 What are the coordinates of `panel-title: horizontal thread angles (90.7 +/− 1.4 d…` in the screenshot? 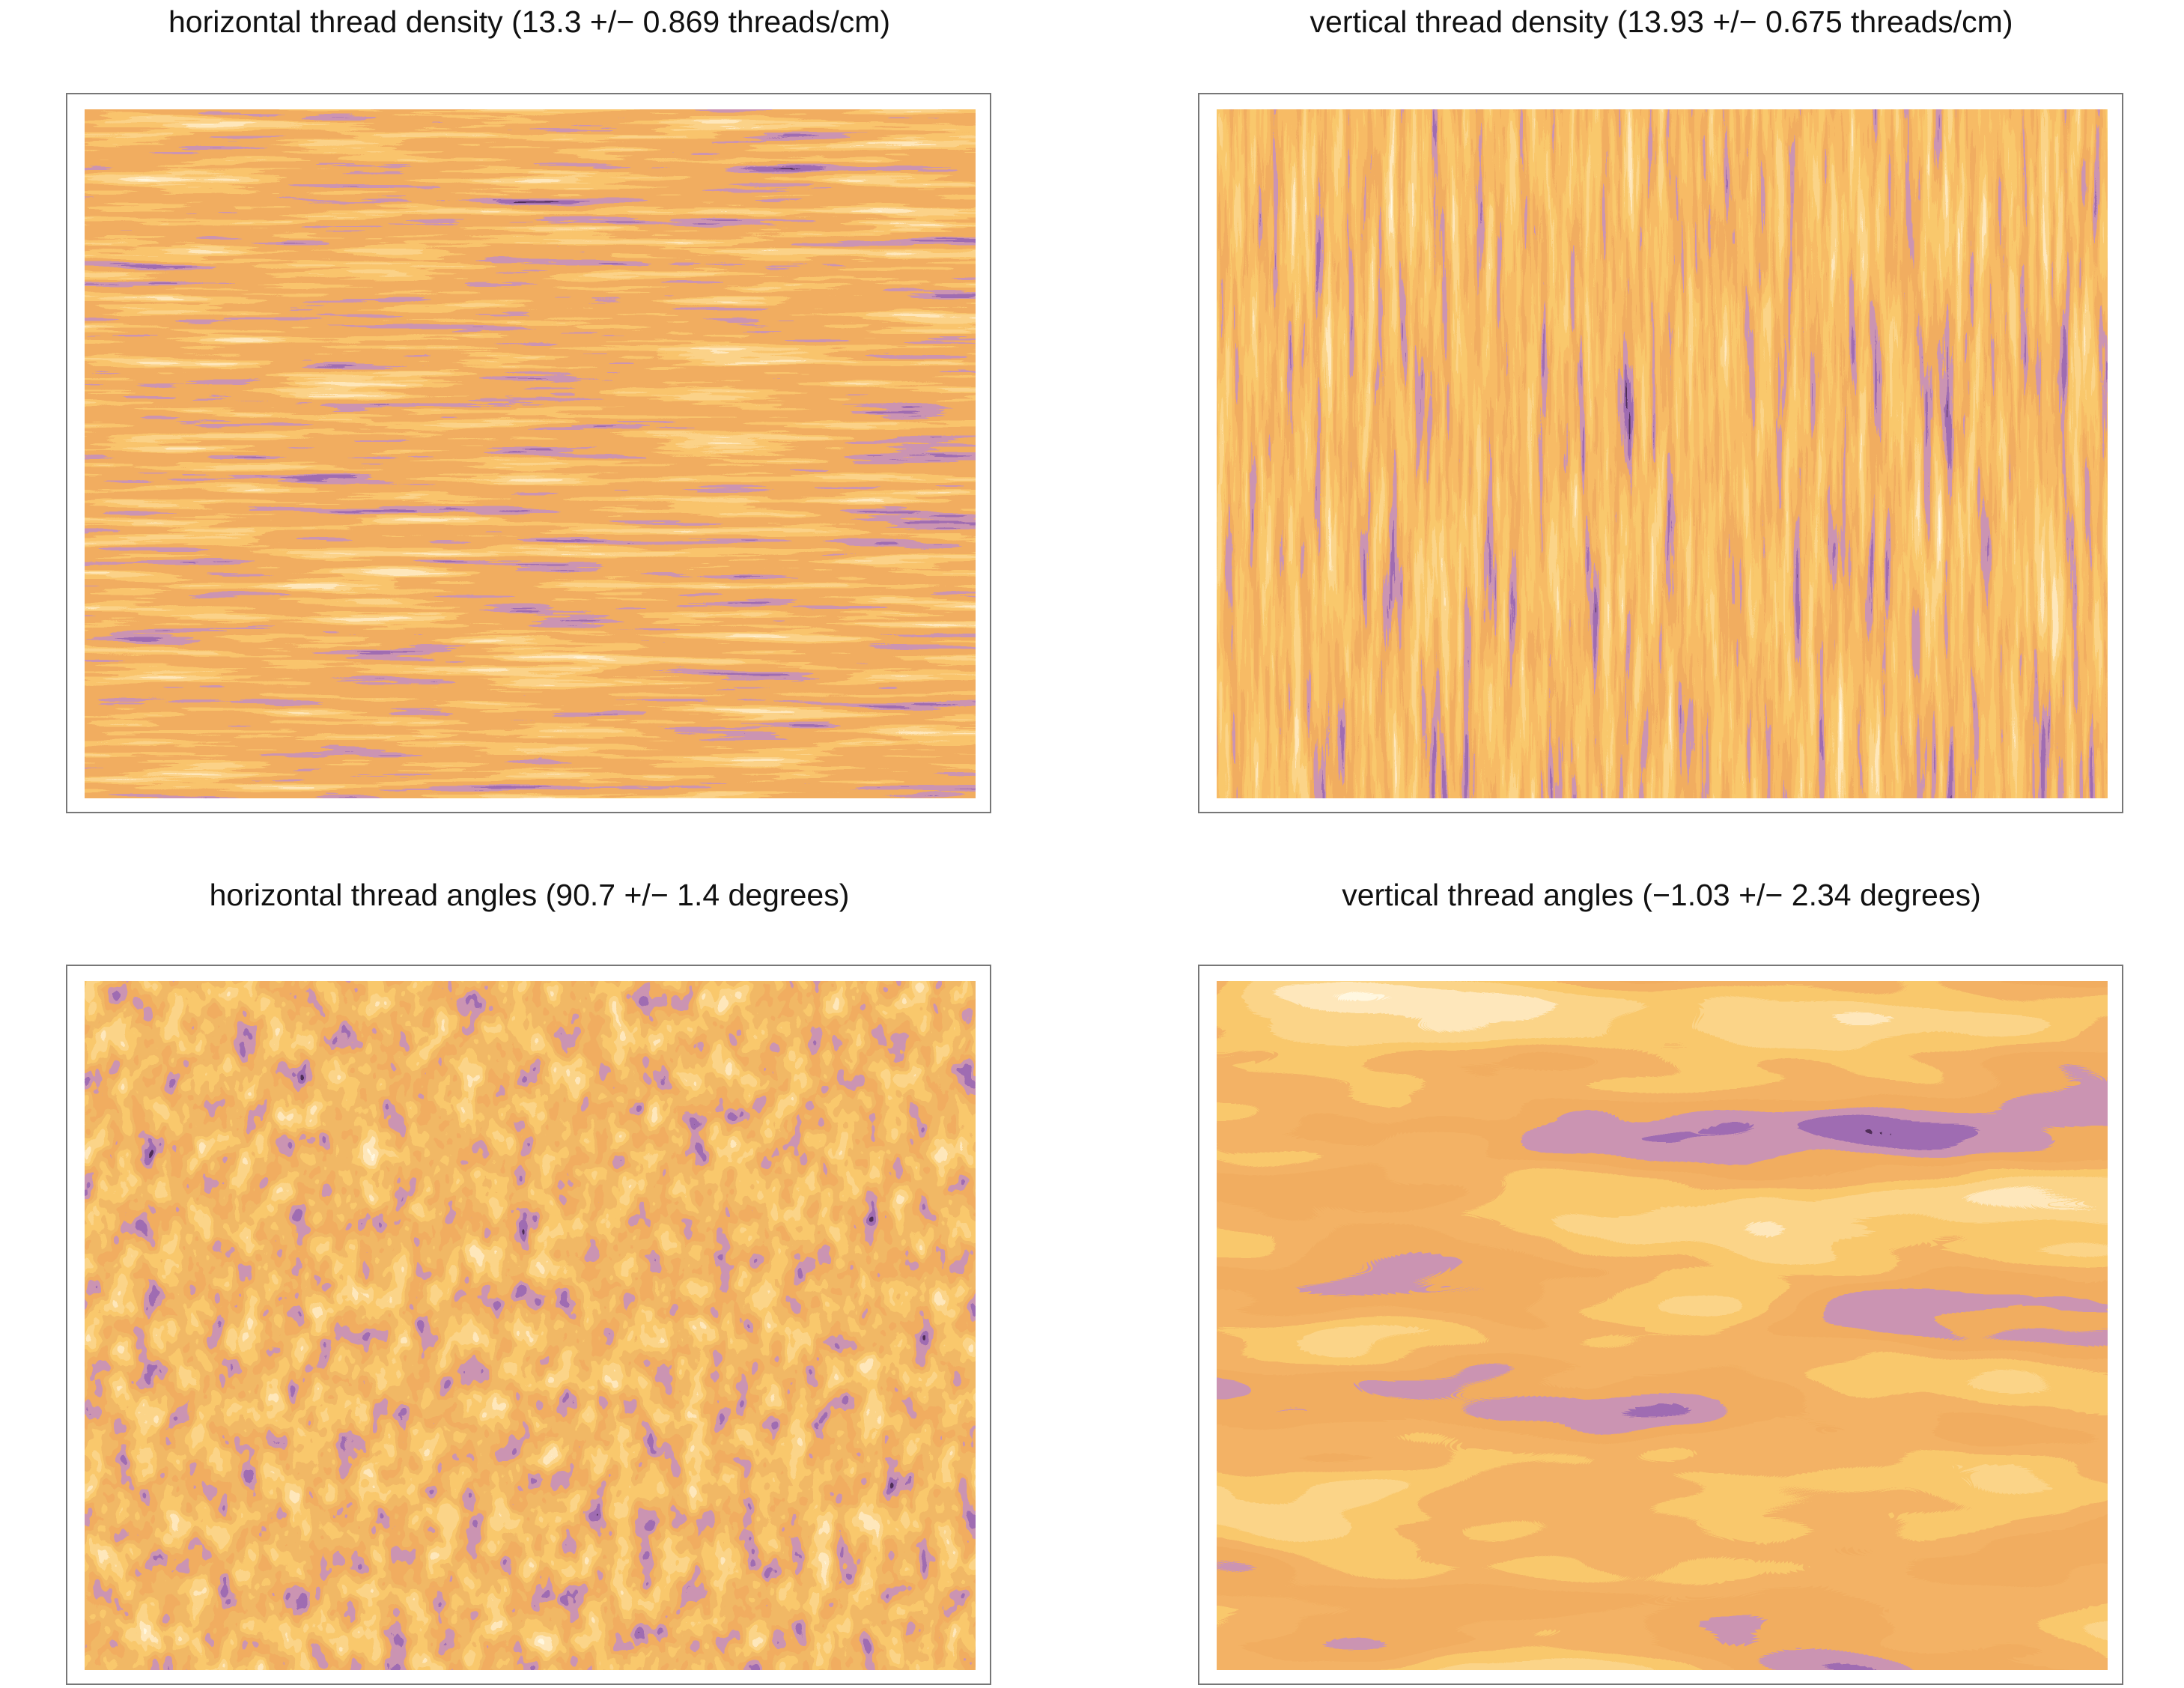 It's located at (529, 895).